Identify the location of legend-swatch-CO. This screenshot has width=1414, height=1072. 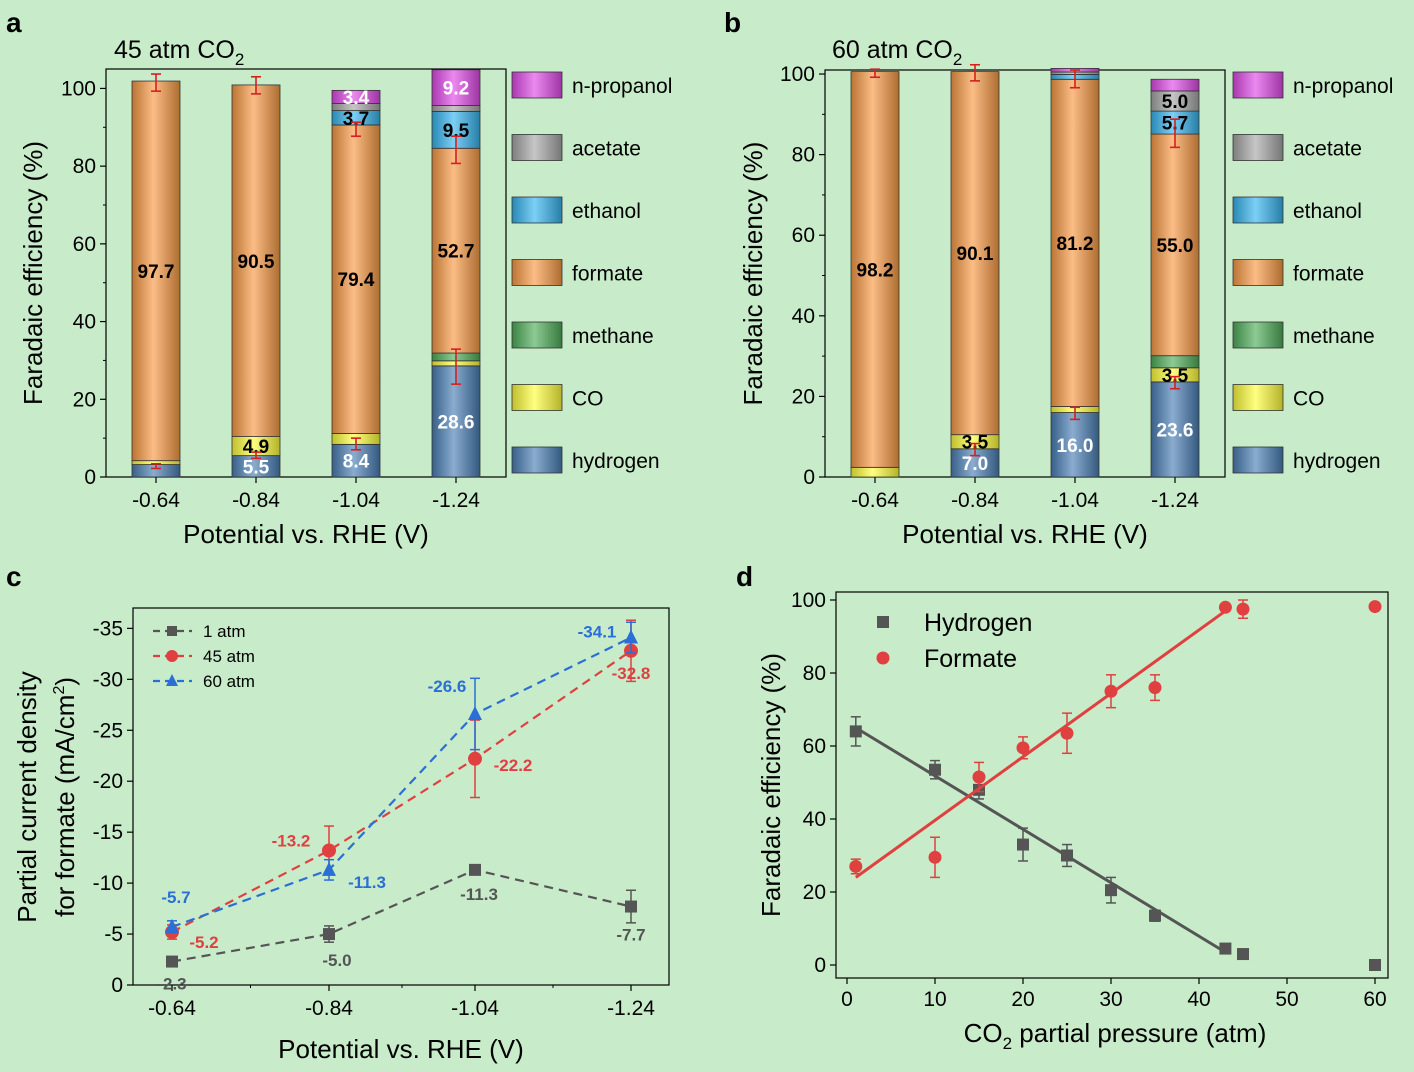
(537, 397).